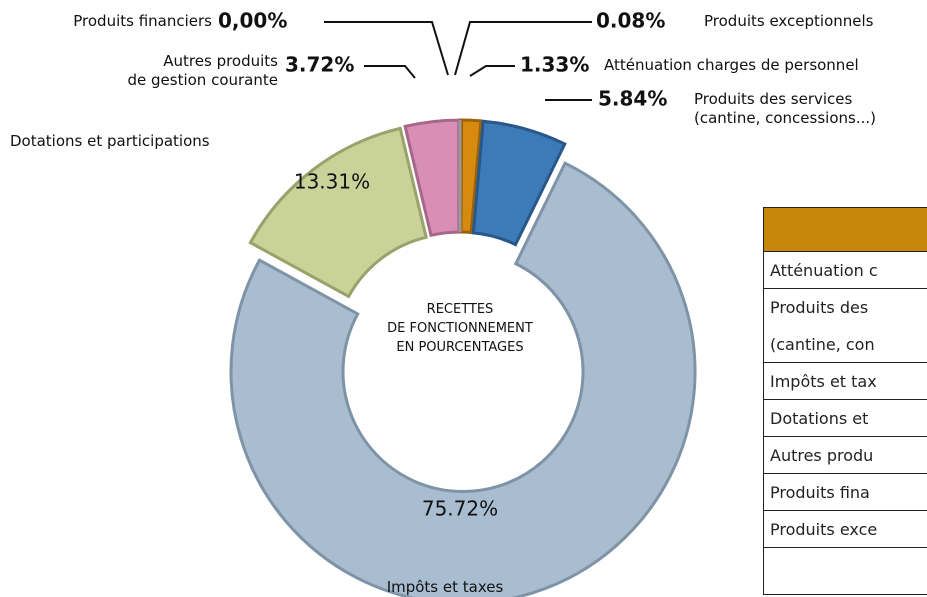  I want to click on value-label: 13.31%, so click(332, 182).